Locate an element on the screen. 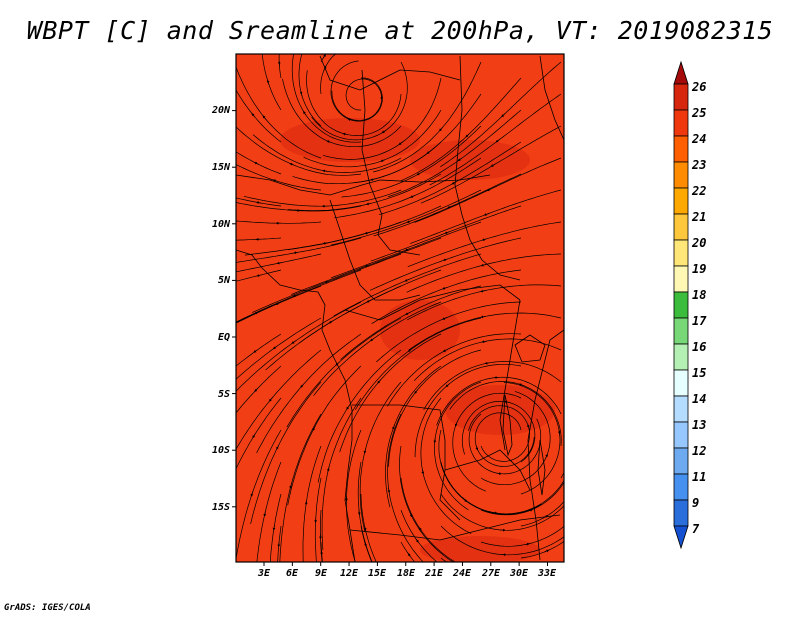 The height and width of the screenshot is (618, 800). colorbar-label-9: 9 is located at coordinates (696, 503).